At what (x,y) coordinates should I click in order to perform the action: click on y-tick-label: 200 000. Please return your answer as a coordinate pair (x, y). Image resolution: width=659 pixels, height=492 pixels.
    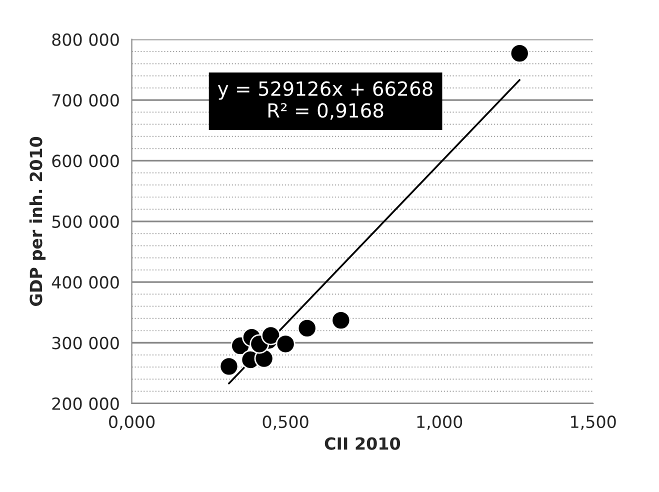
    Looking at the image, I should click on (85, 403).